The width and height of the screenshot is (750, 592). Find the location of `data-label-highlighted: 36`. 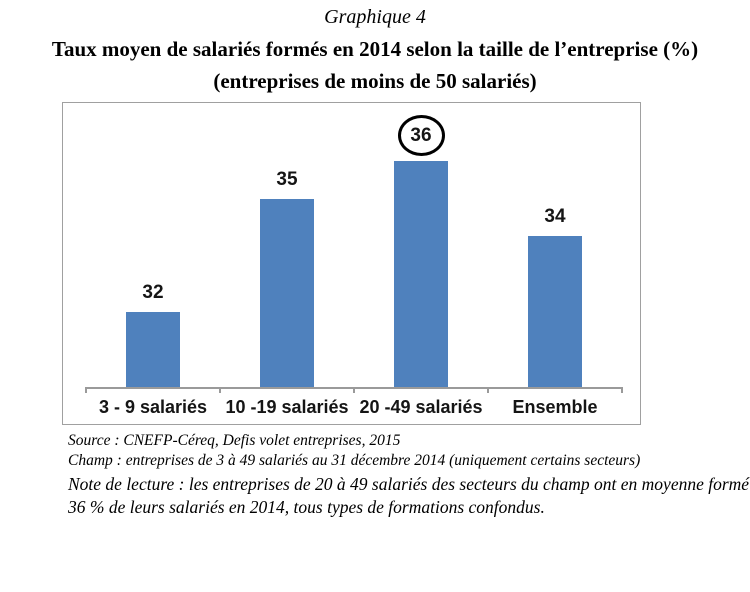

data-label-highlighted: 36 is located at coordinates (421, 135).